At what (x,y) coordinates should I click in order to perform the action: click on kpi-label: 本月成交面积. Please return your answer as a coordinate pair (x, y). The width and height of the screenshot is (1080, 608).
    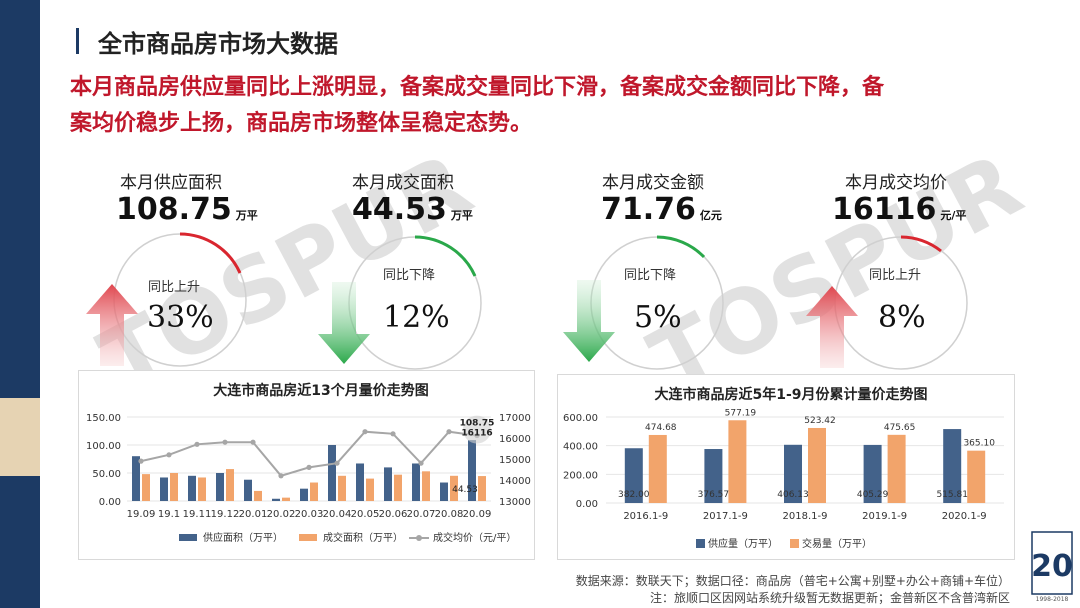
    Looking at the image, I should click on (403, 183).